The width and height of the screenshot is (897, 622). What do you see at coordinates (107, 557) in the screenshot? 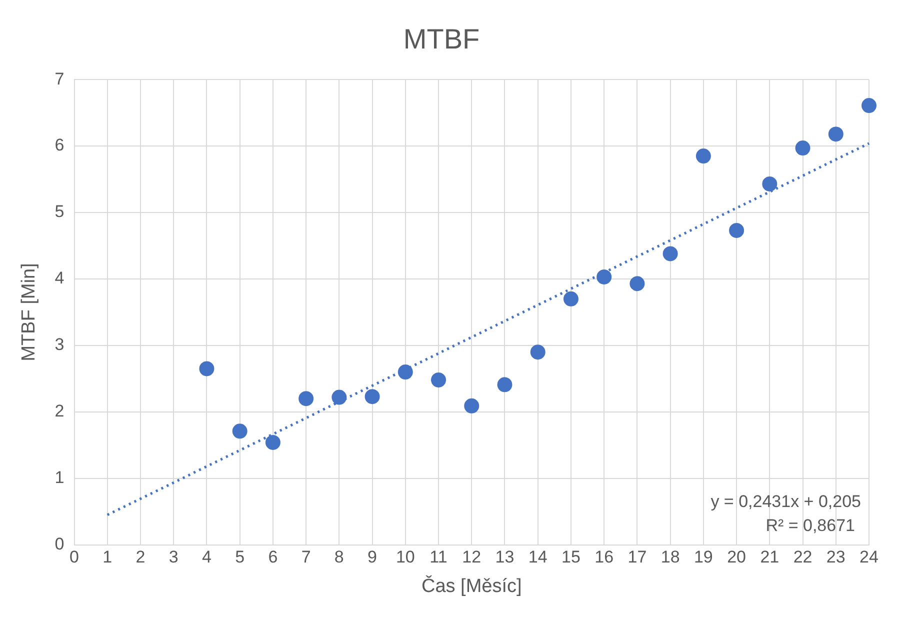
I see `x-tick-label: 1` at bounding box center [107, 557].